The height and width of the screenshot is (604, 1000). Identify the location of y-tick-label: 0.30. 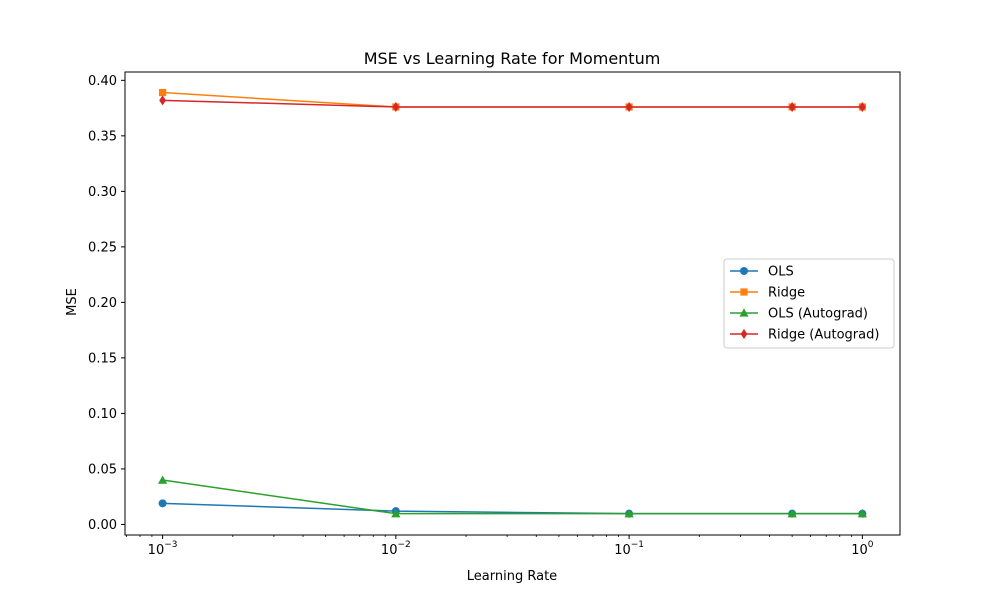
(102, 192).